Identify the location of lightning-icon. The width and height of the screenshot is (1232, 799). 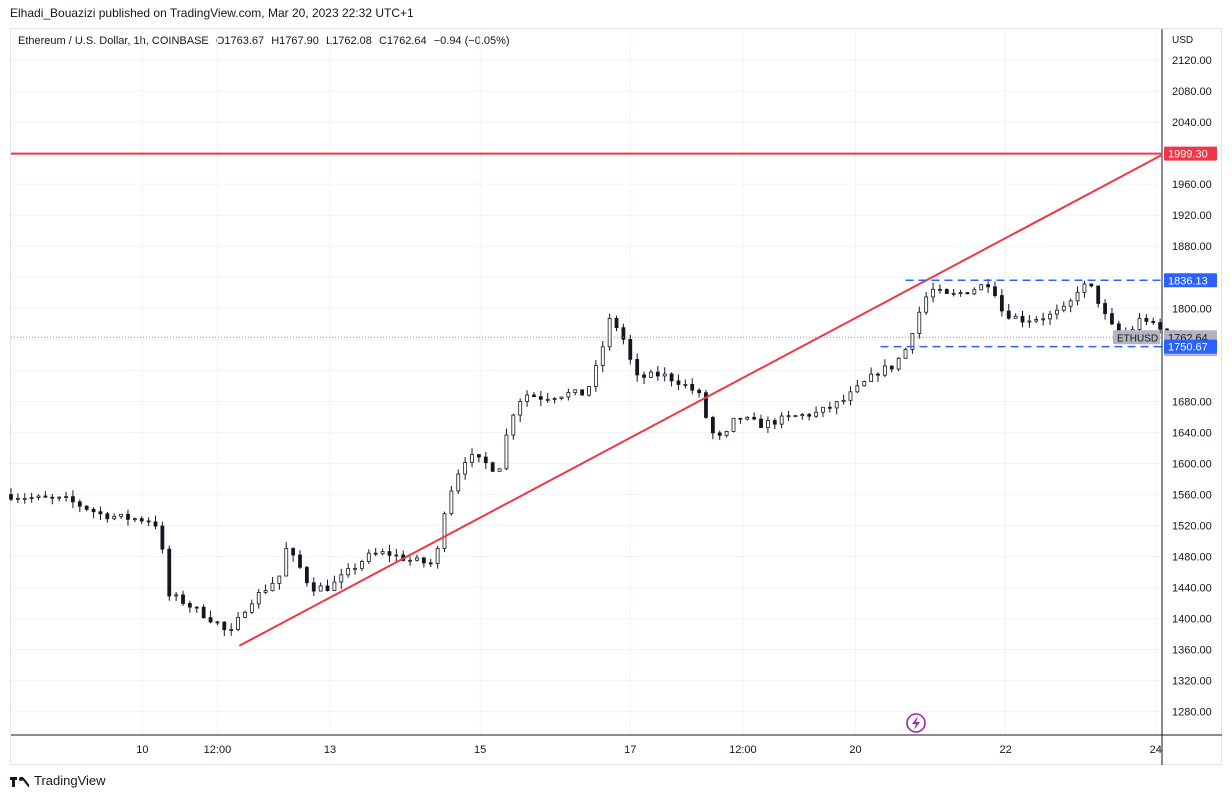
(916, 723).